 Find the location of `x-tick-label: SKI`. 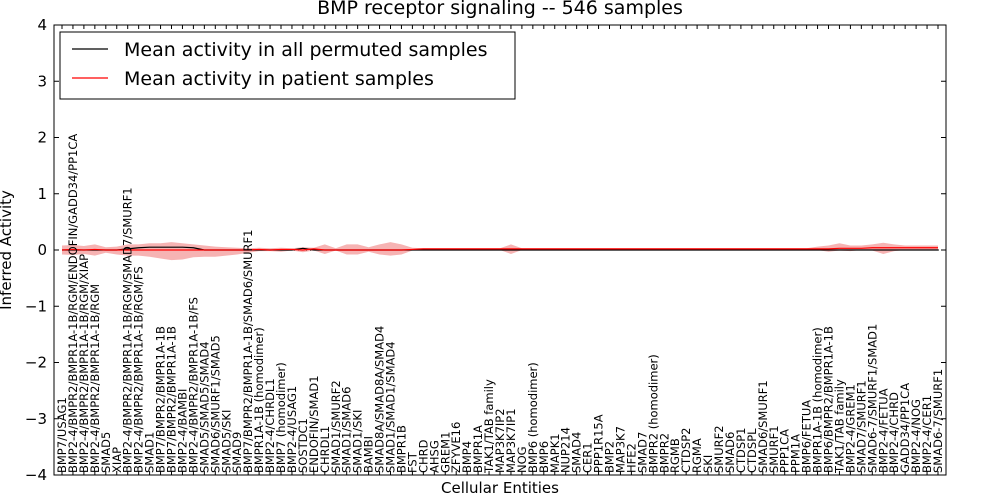

x-tick-label: SKI is located at coordinates (708, 464).